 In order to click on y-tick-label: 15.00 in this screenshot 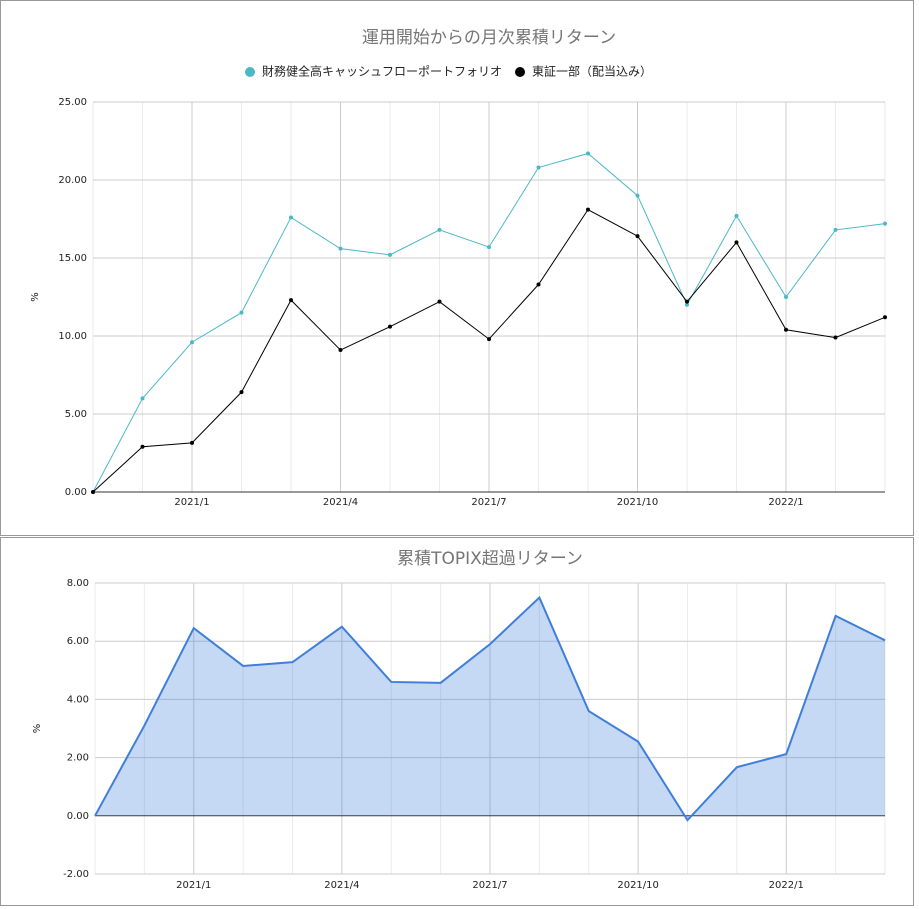, I will do `click(72, 258)`.